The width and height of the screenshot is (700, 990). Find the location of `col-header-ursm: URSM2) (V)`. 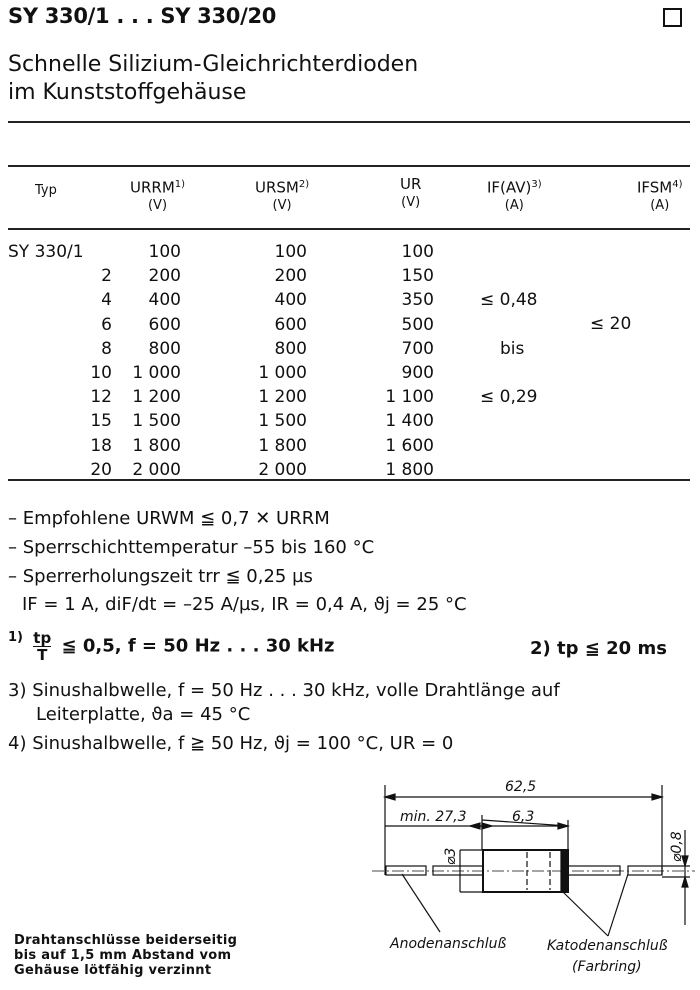

col-header-ursm: URSM2) (V) is located at coordinates (282, 196).